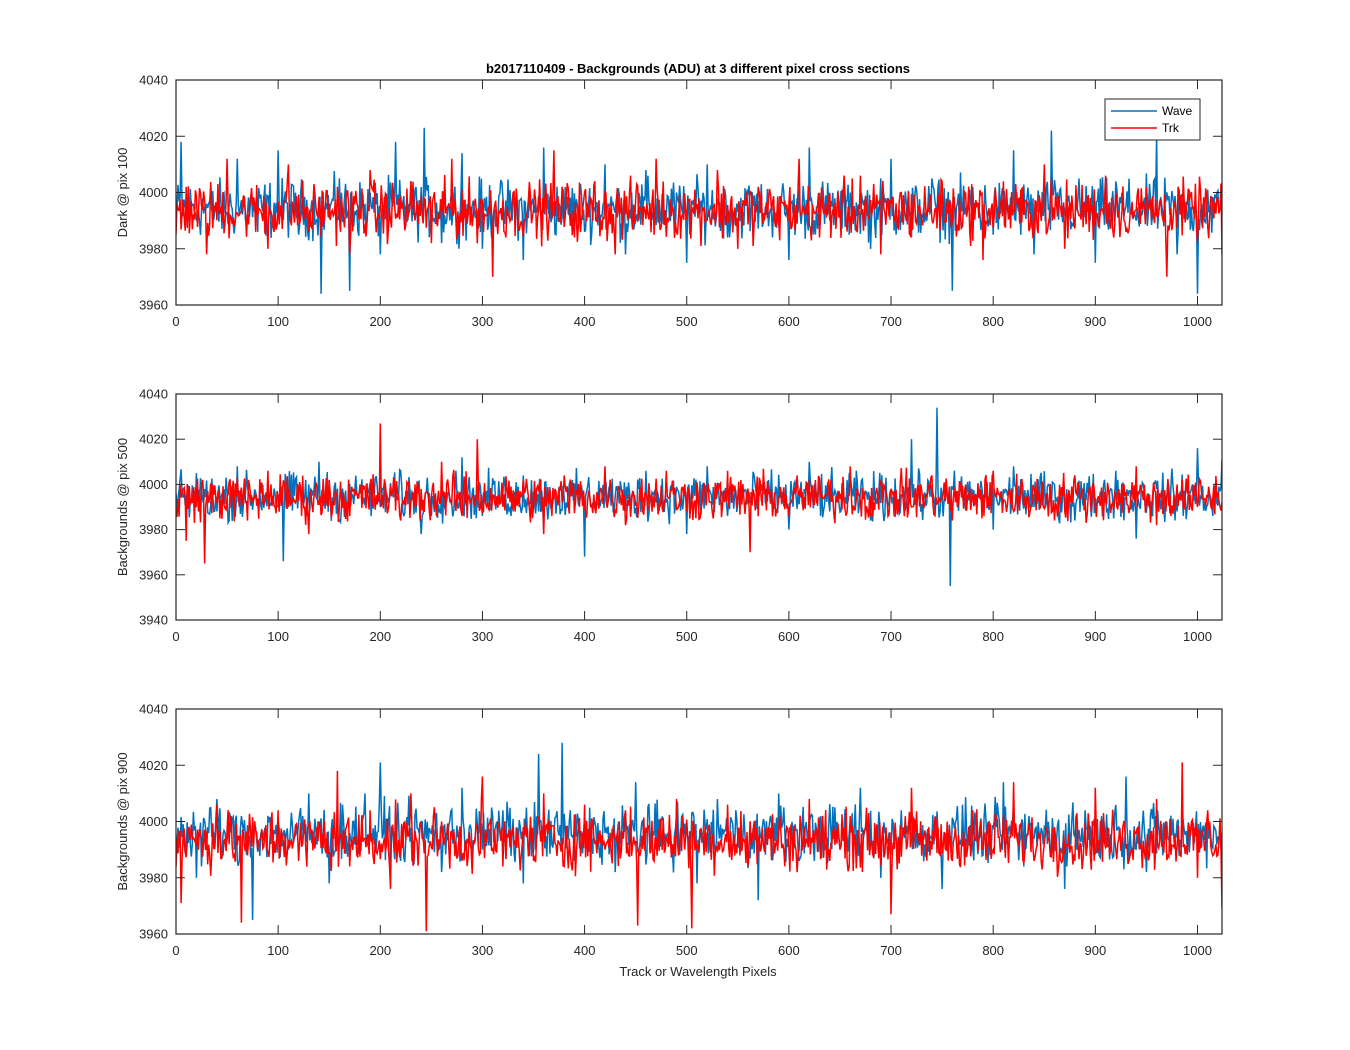  What do you see at coordinates (122, 821) in the screenshot?
I see `y-axis-label: Backgrounds @ pix 900` at bounding box center [122, 821].